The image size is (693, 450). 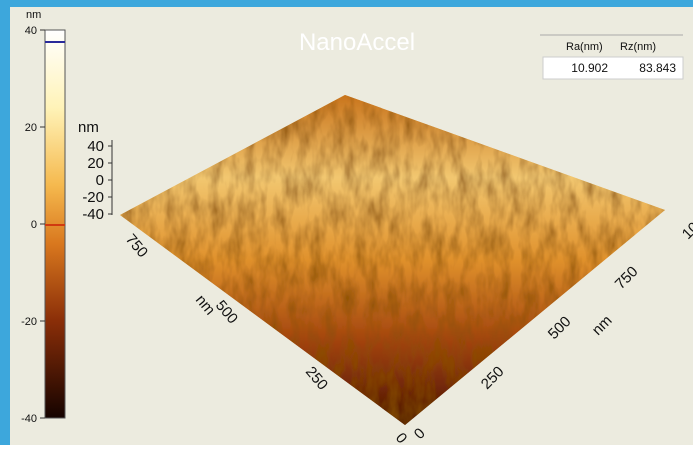 What do you see at coordinates (613, 68) in the screenshot?
I see `table-row` at bounding box center [613, 68].